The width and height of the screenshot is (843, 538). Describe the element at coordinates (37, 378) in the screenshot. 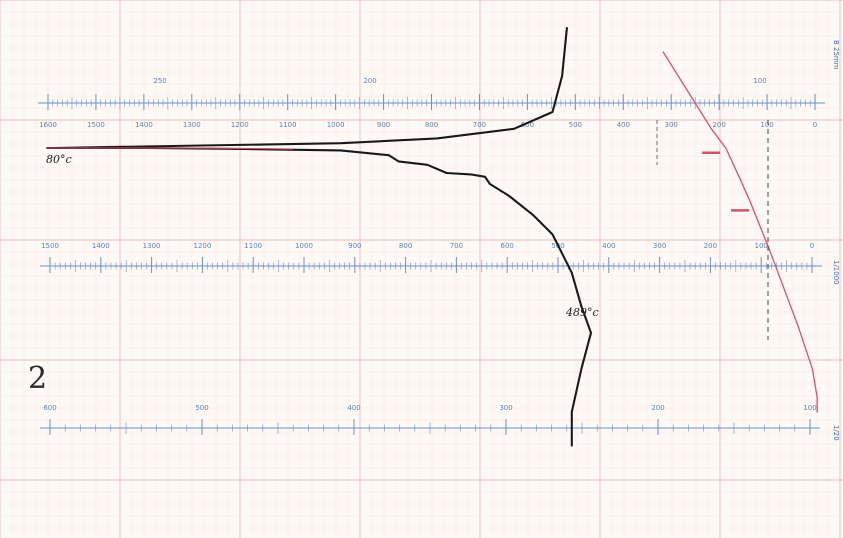

I see `figure-label: 2` at that location.